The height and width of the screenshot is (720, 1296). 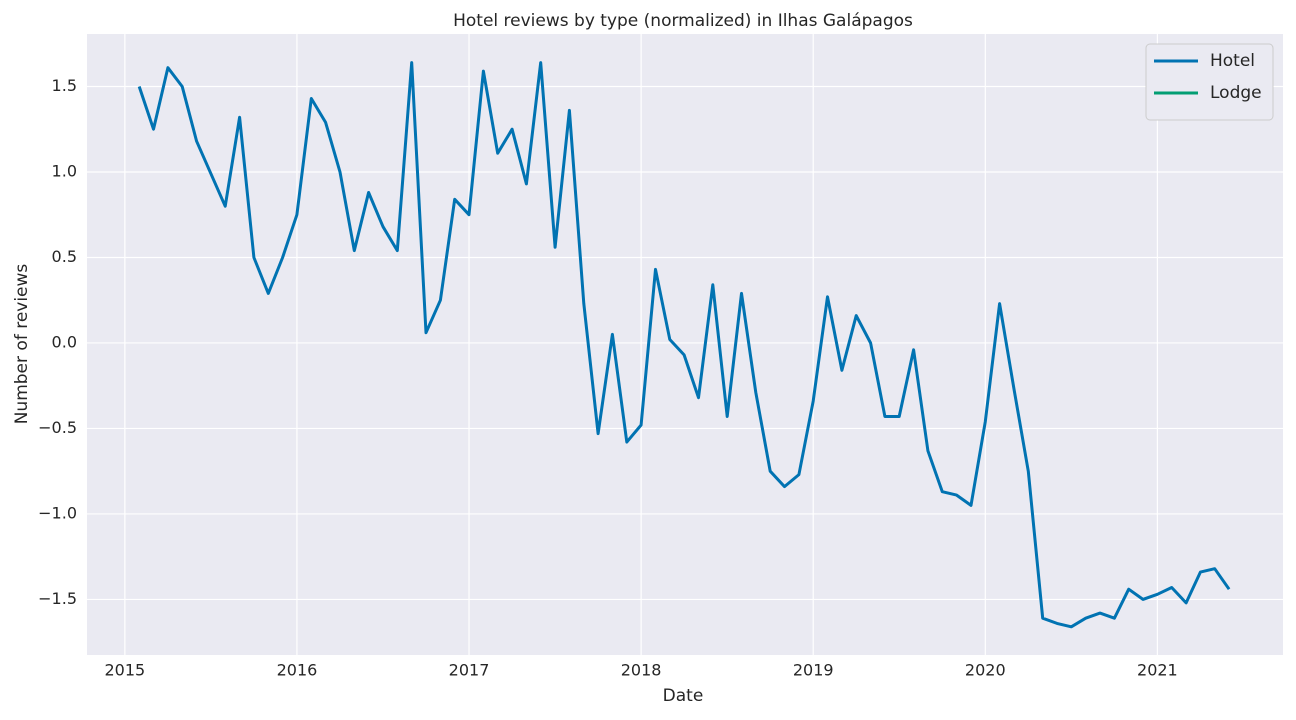 I want to click on y-tick-label: 0.5, so click(x=64, y=256).